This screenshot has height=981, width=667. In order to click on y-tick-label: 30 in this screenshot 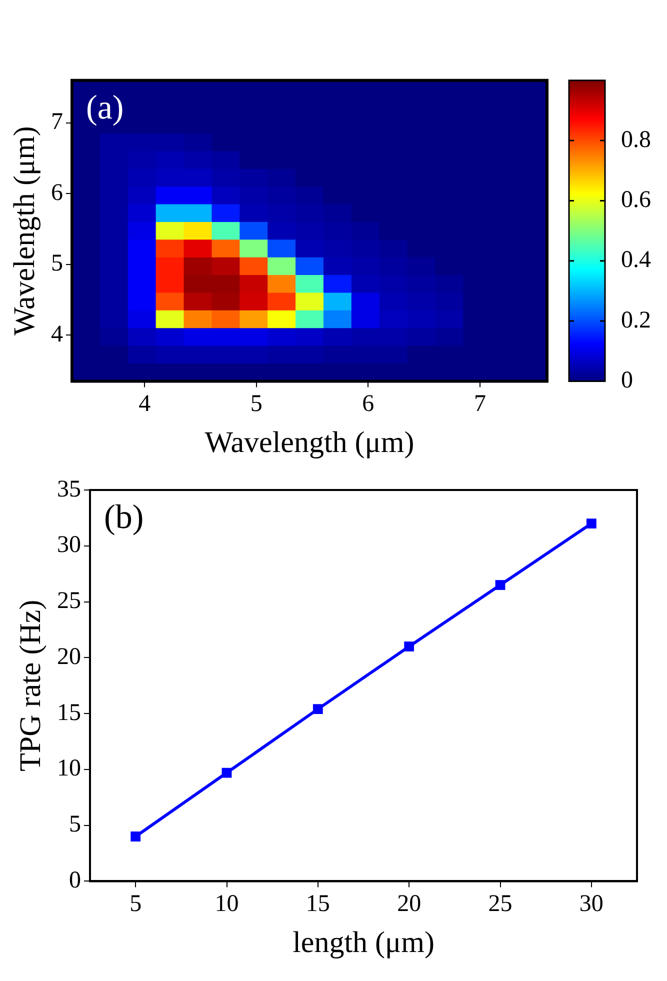, I will do `click(69, 545)`.